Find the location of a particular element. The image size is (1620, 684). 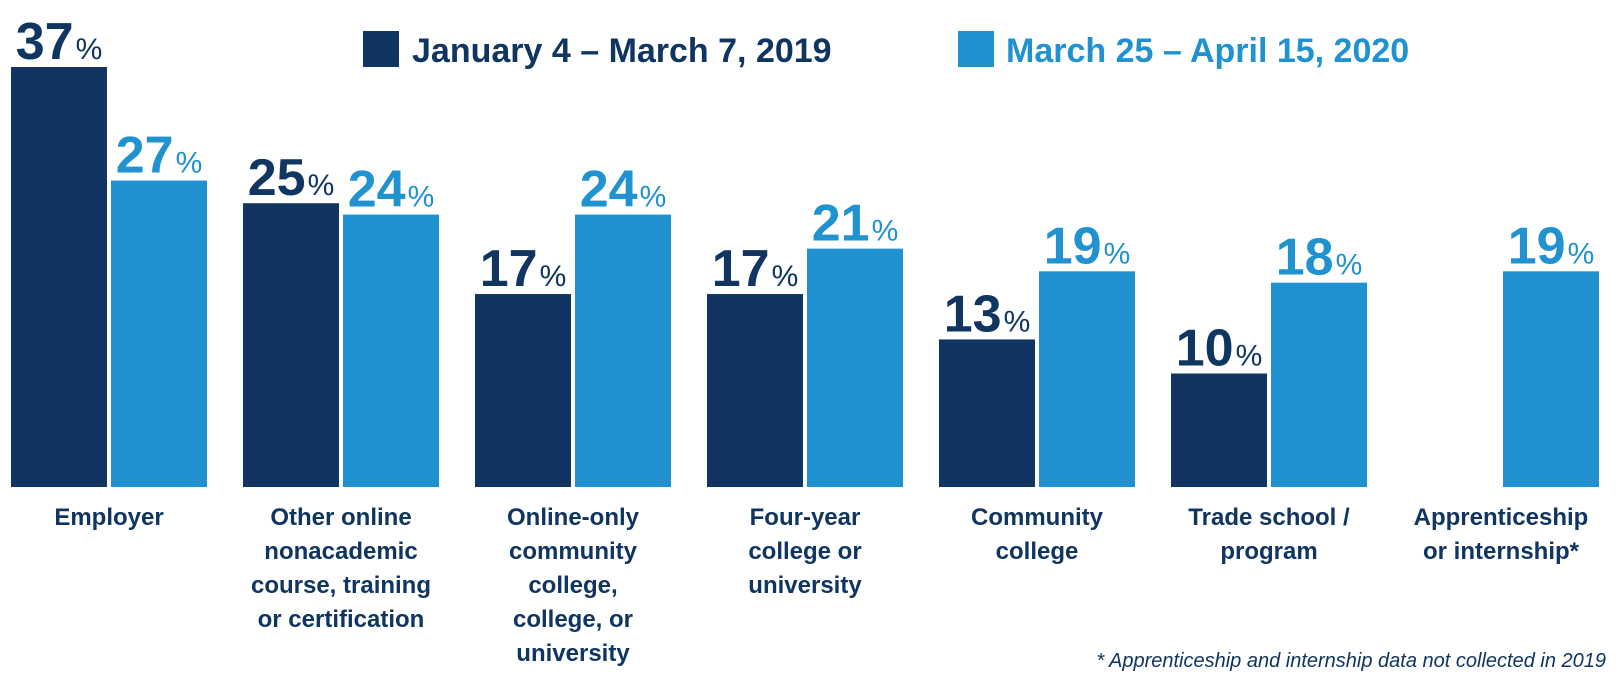

legend-swatch-2019 is located at coordinates (381, 49).